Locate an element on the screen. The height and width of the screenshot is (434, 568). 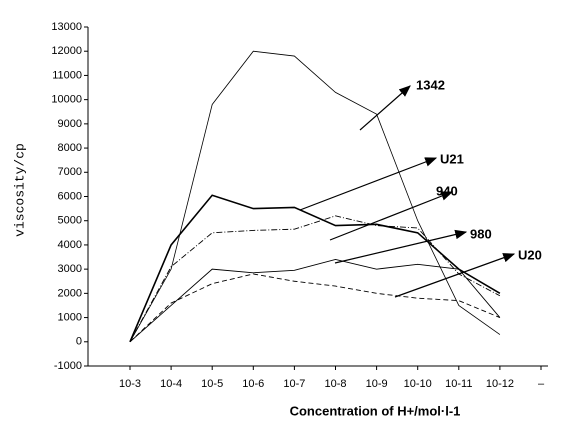
x-tick-label: 10-3 is located at coordinates (130, 384).